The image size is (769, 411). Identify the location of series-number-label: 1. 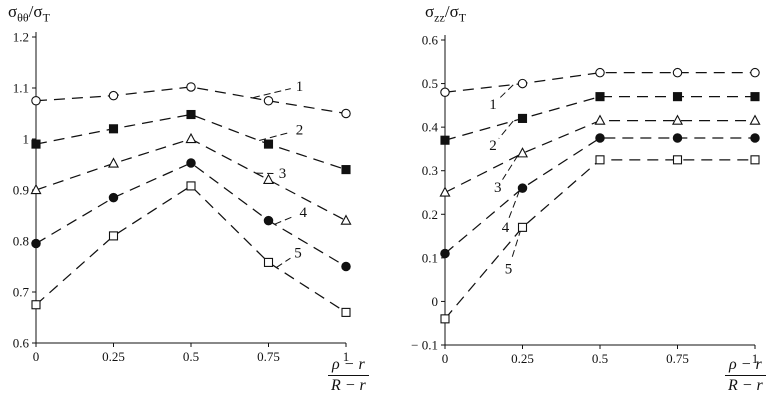
(493, 105).